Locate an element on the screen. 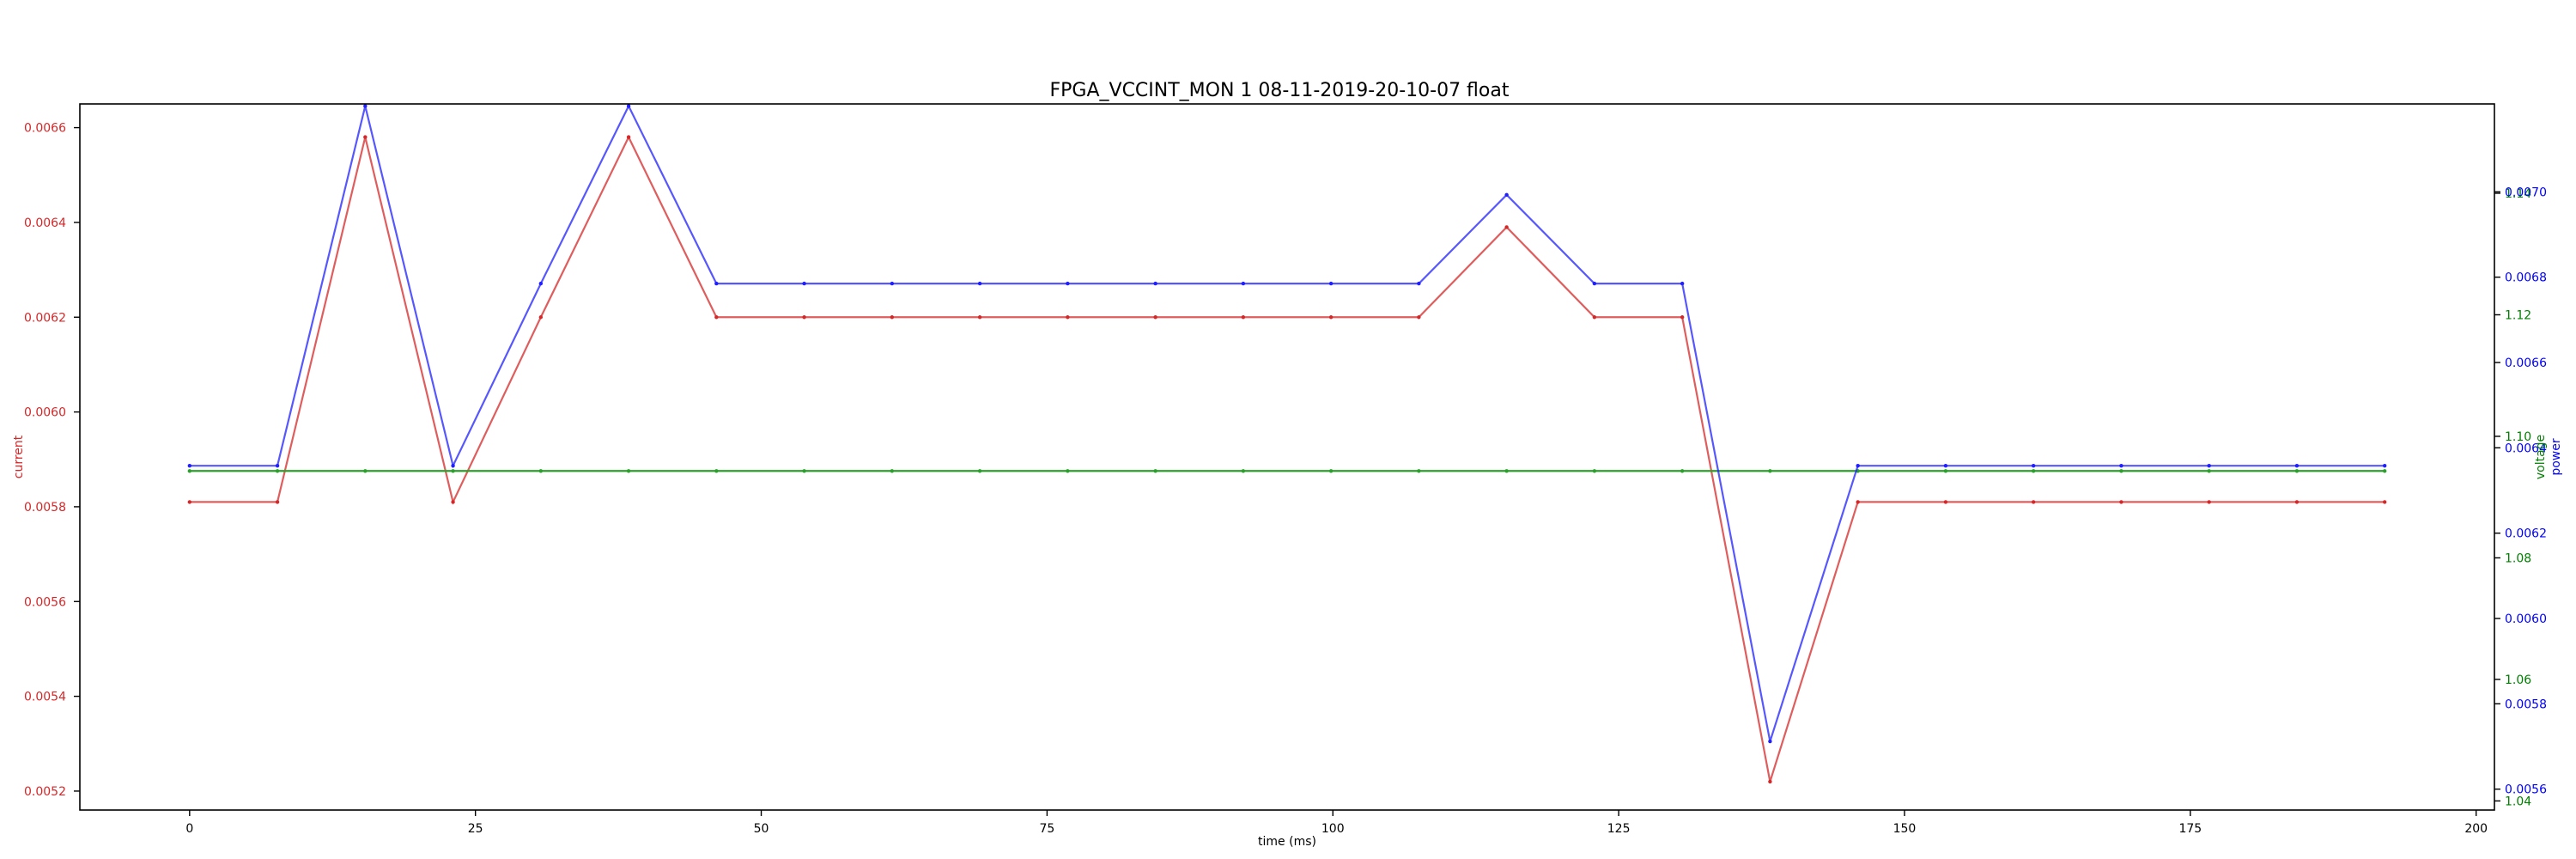 The width and height of the screenshot is (2576, 859). voltage-tick-label-2: 1.08 is located at coordinates (2518, 558).